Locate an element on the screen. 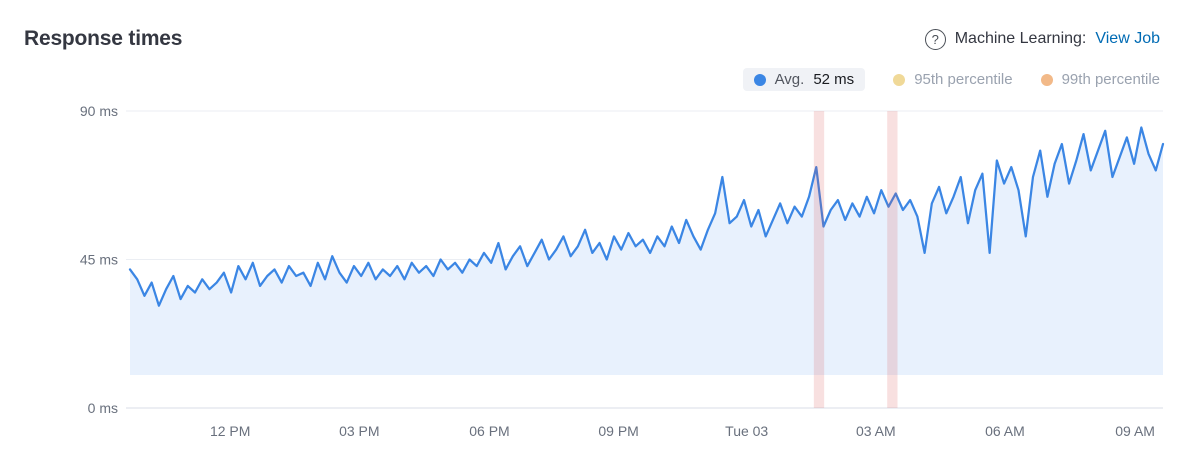 This screenshot has width=1184, height=462. y-axis-label-90: 90 ms is located at coordinates (99, 111).